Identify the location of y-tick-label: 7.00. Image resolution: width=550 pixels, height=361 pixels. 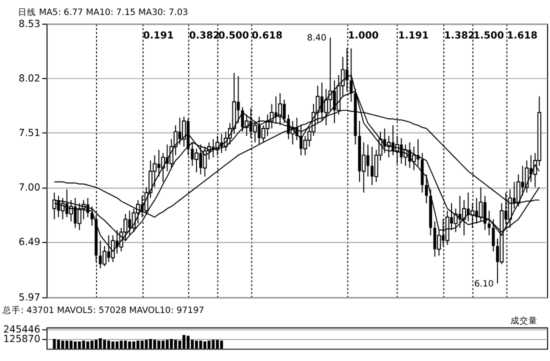
(29, 188).